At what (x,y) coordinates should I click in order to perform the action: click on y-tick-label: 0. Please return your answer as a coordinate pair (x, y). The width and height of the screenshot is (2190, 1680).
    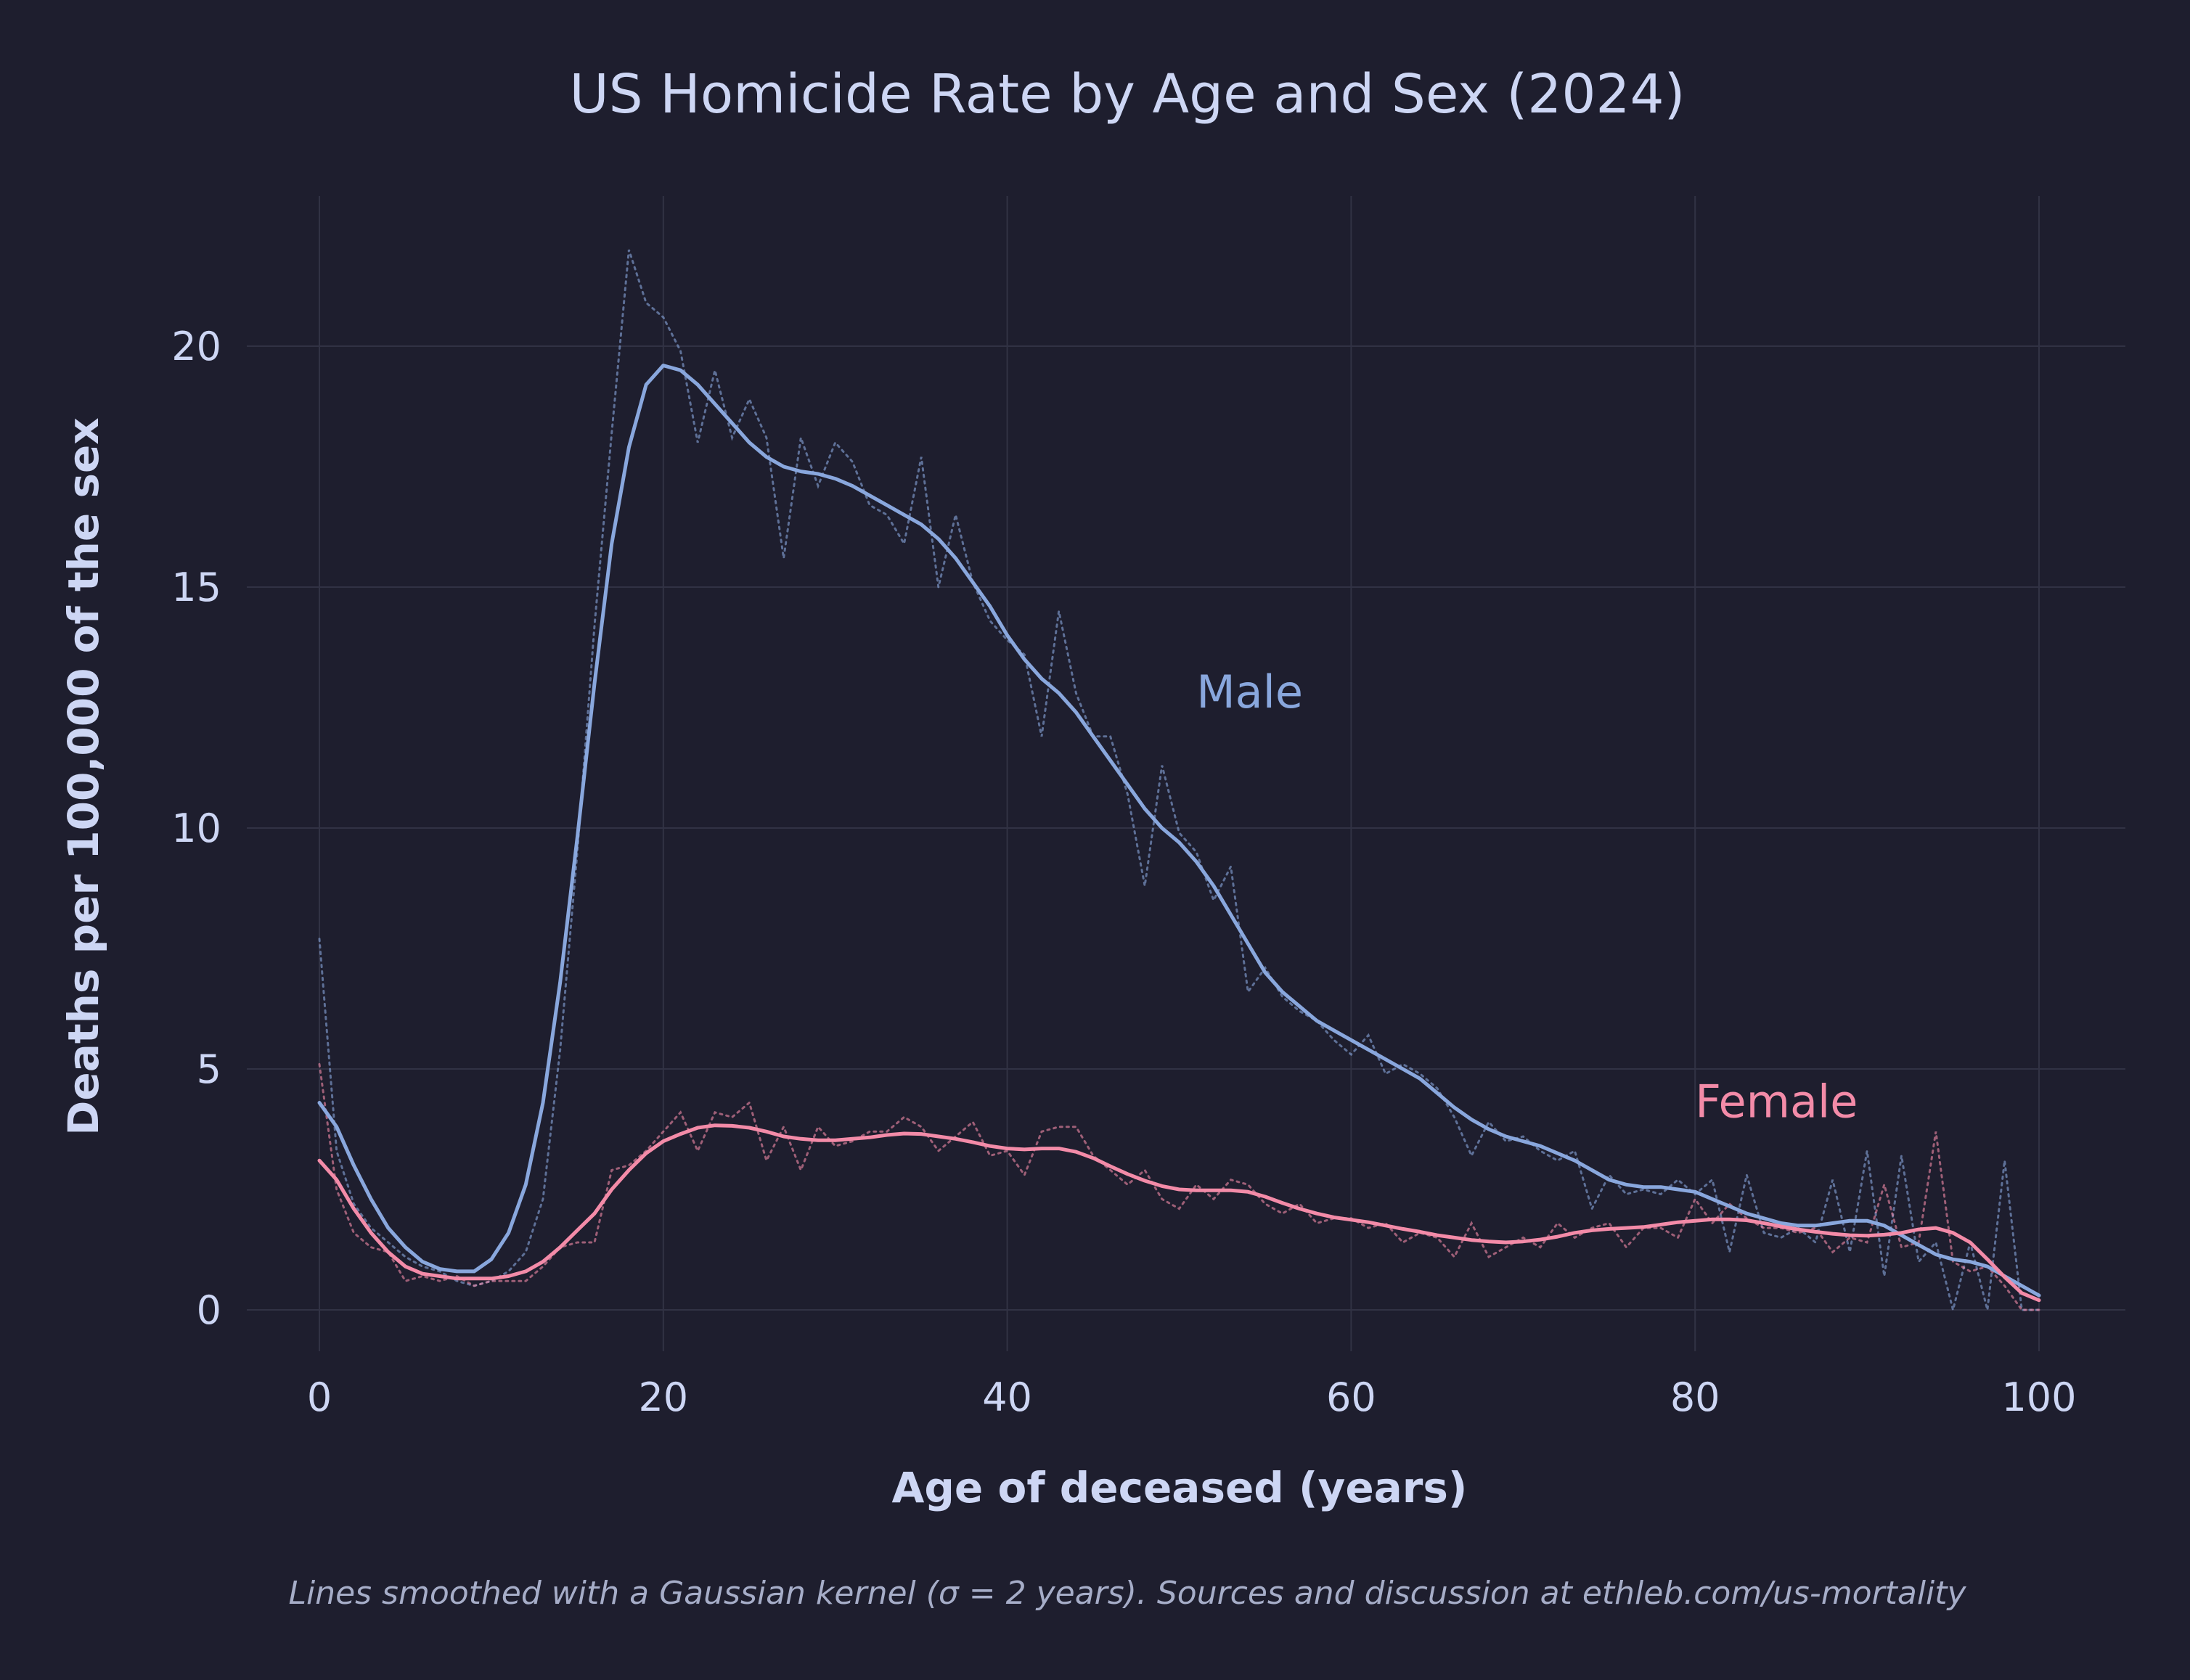
    Looking at the image, I should click on (209, 1310).